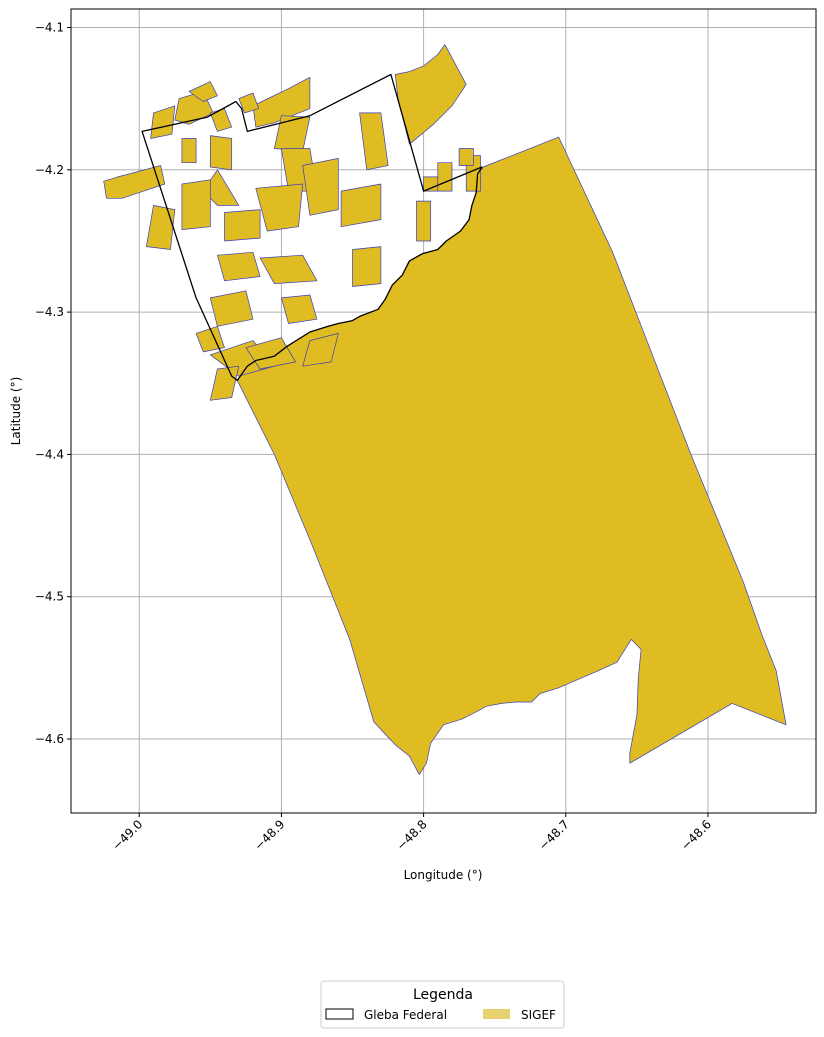 This screenshot has width=824, height=1037. I want to click on gleba-federal-layer, so click(312, 227).